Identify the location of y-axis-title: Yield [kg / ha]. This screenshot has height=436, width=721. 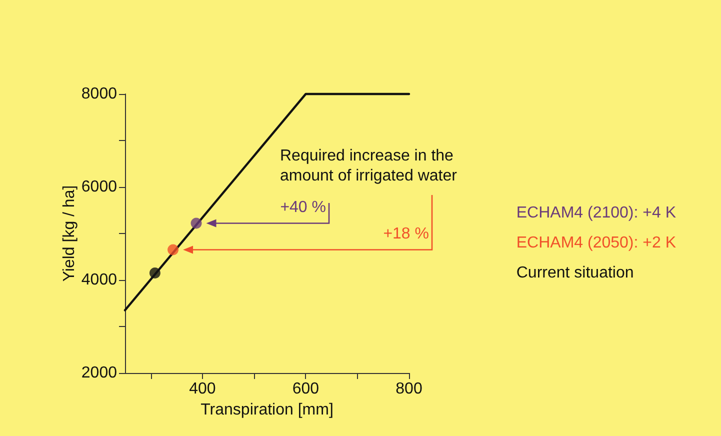
(69, 233).